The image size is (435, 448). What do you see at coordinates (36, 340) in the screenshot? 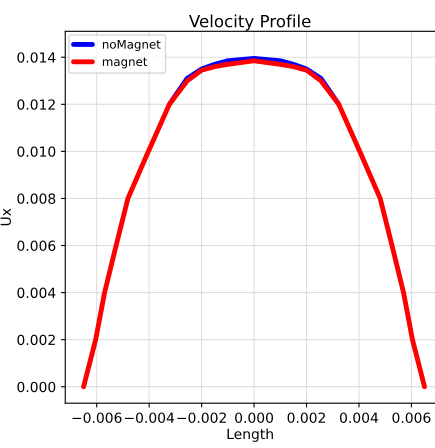
I see `y-tick-label: 0.002` at bounding box center [36, 340].